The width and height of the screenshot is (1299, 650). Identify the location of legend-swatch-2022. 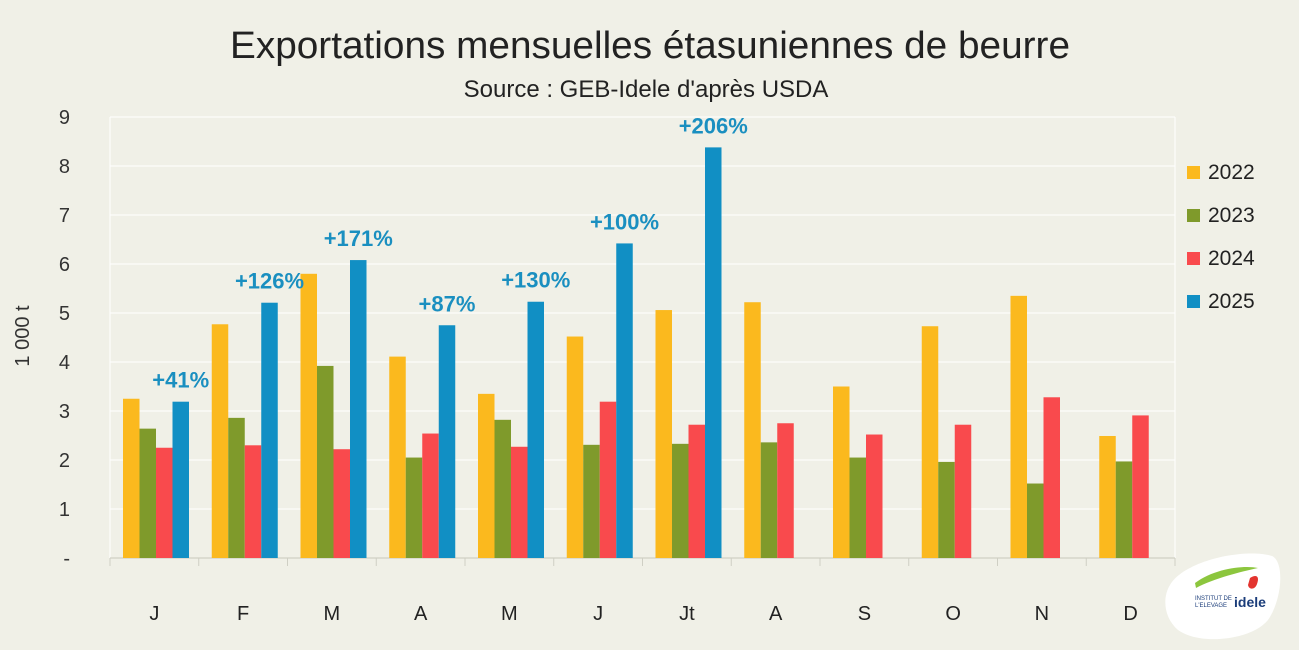
(1193, 172).